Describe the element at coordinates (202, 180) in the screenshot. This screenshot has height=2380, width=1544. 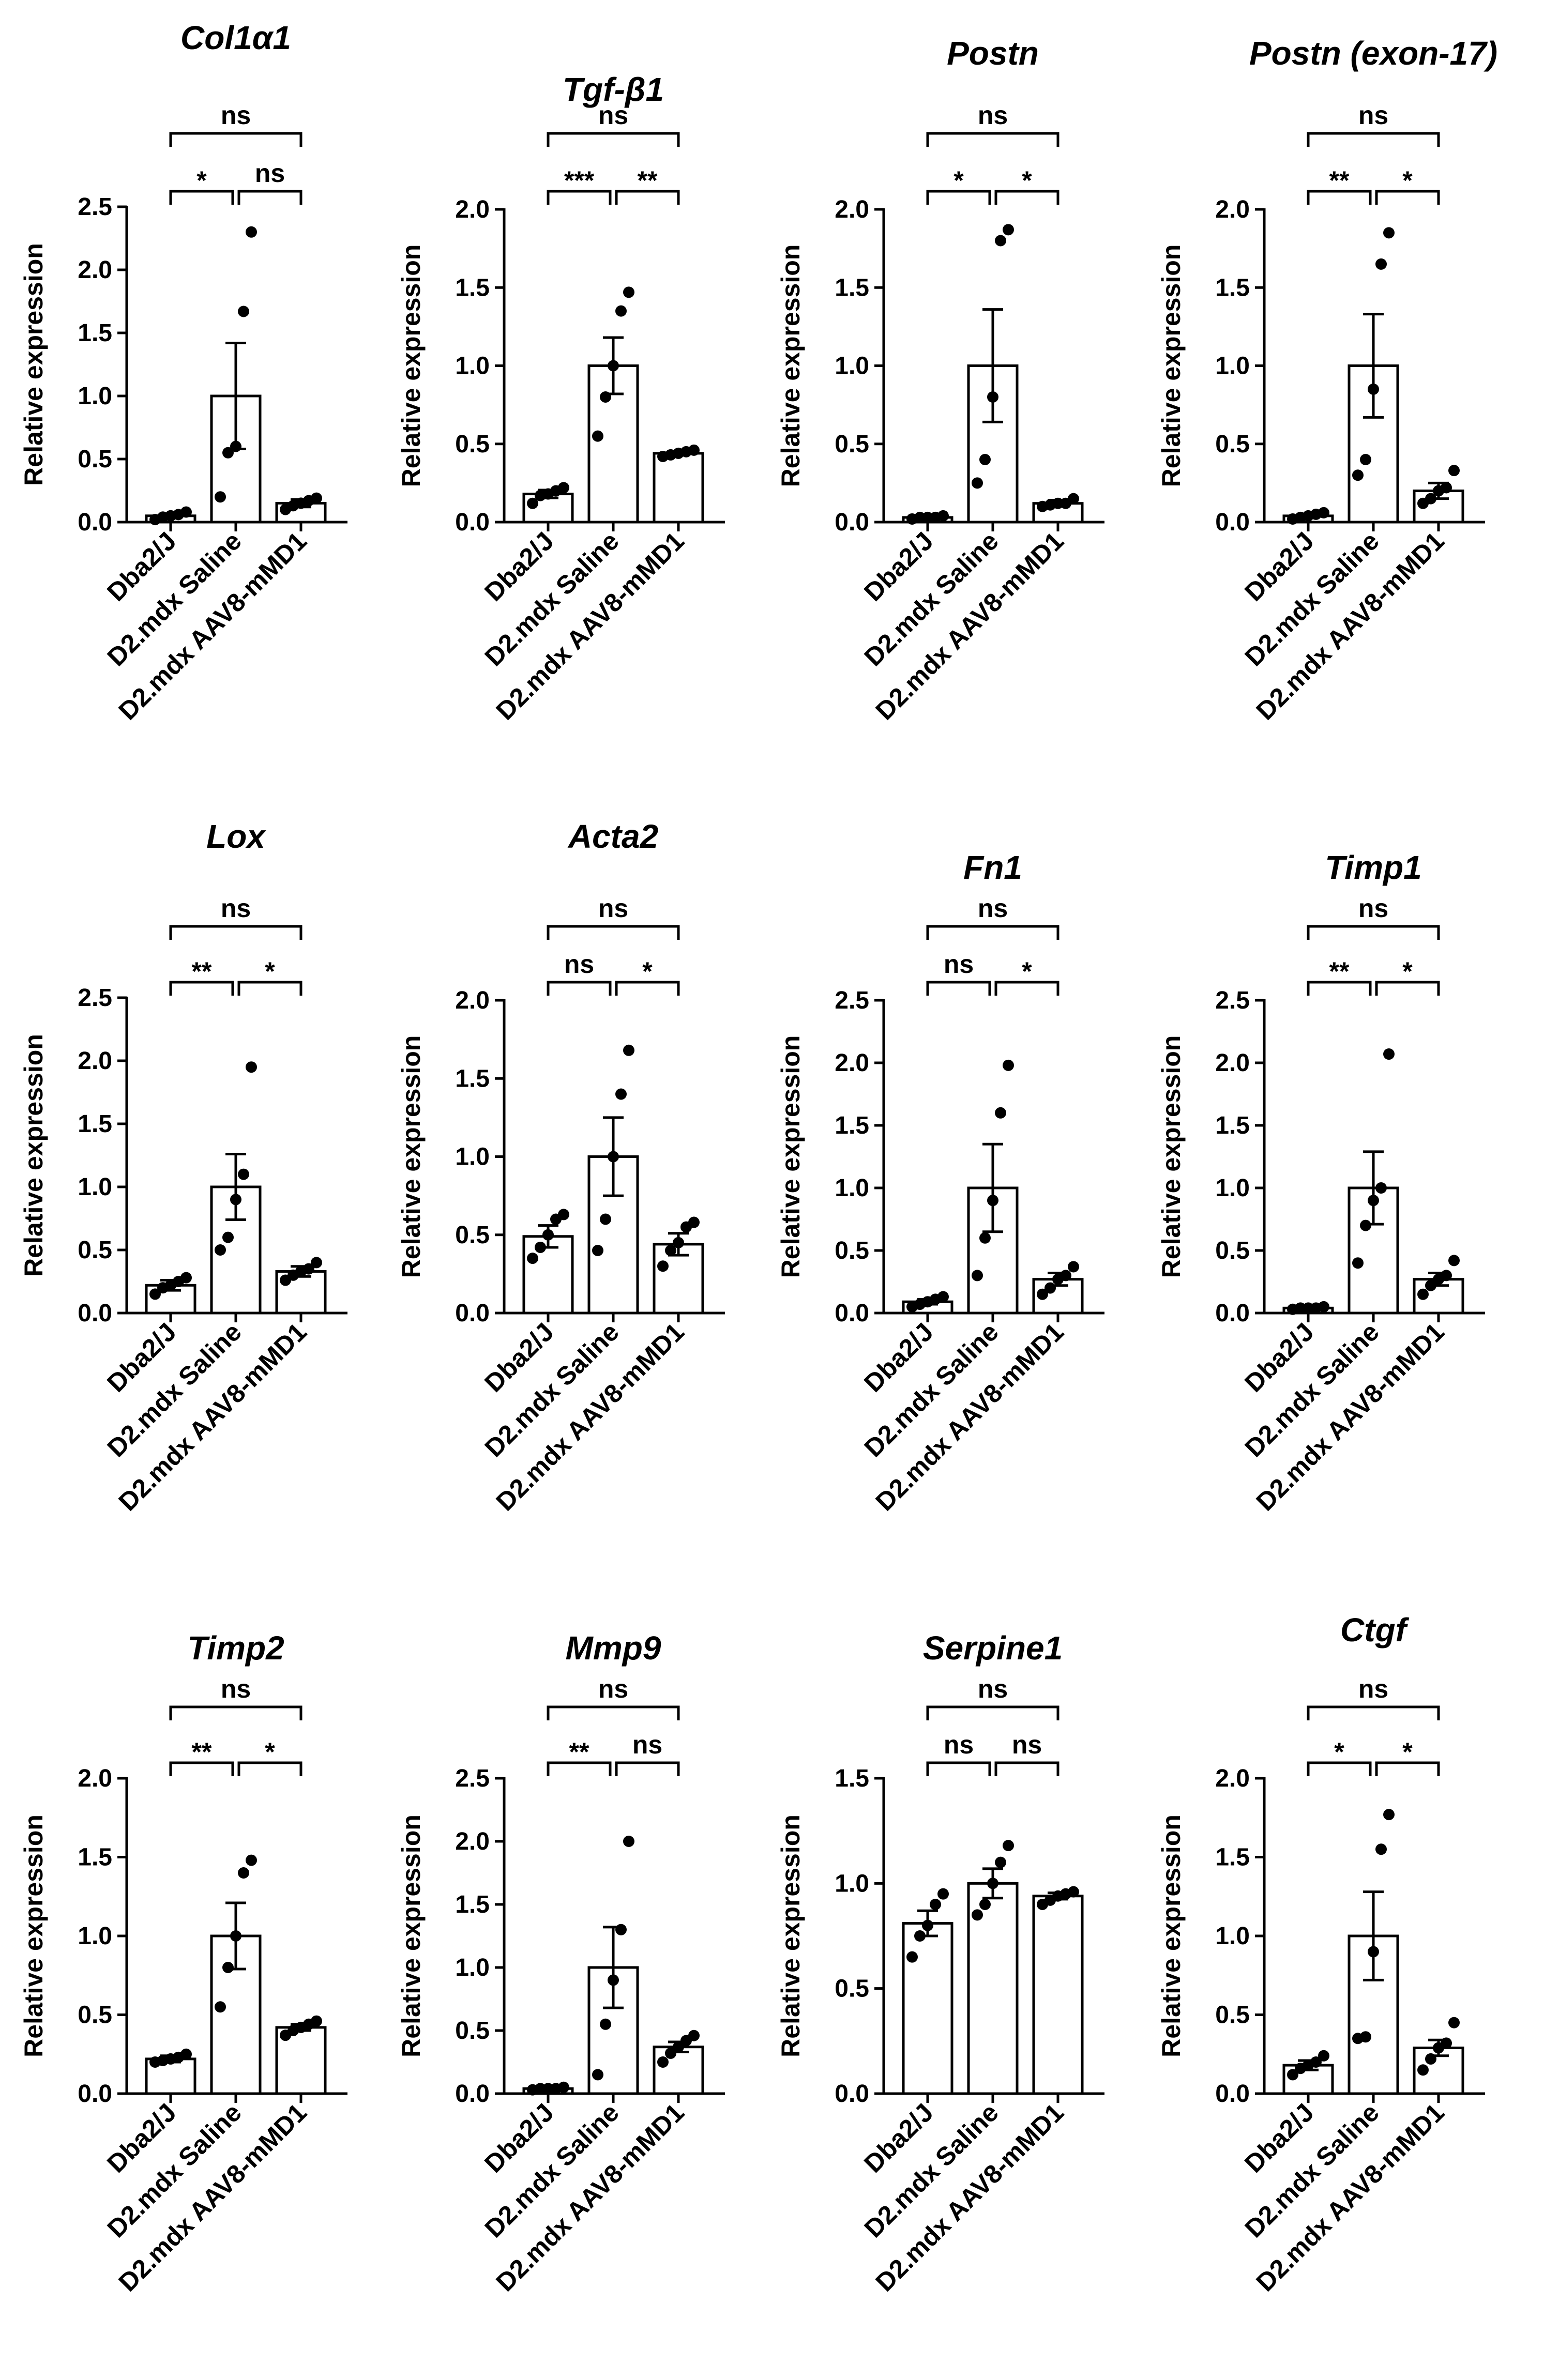
I see `sig-1-2-label: *` at that location.